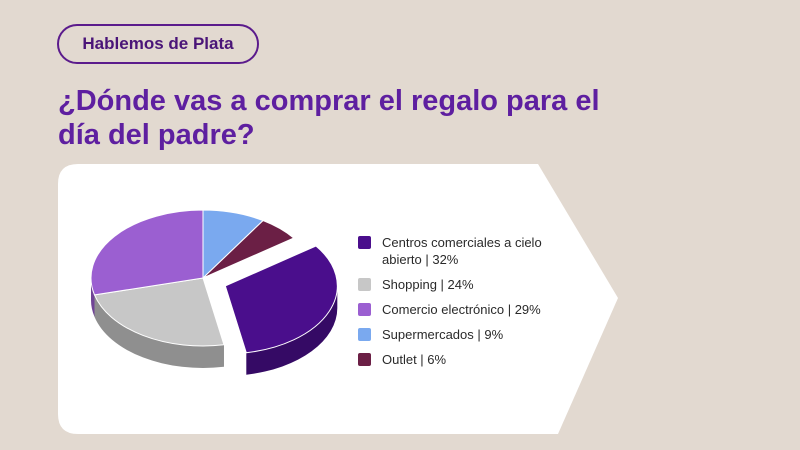 The image size is (800, 450). Describe the element at coordinates (159, 312) in the screenshot. I see `pie-slice-shopping` at that location.